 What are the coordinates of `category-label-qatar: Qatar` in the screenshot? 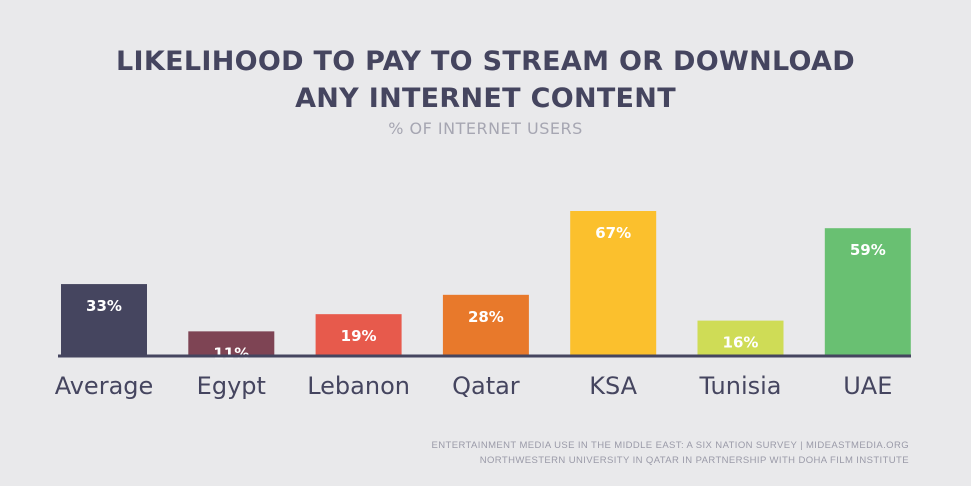 It's located at (486, 386).